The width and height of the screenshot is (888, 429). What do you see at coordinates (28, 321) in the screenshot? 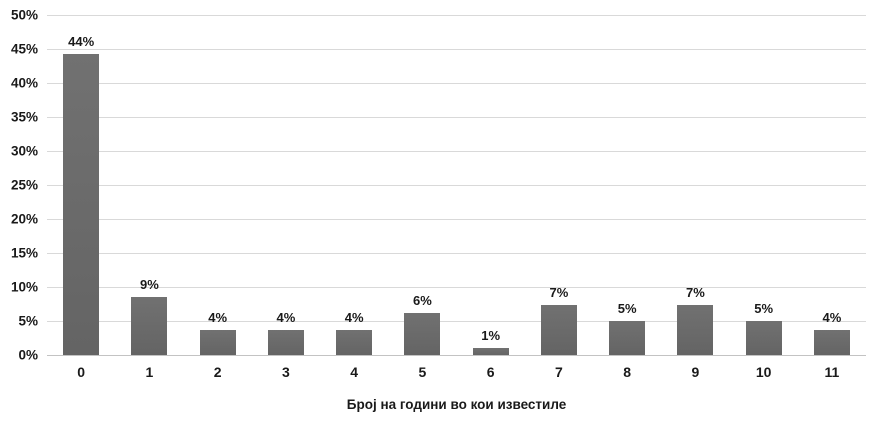
I see `y-tick-label: 5%` at bounding box center [28, 321].